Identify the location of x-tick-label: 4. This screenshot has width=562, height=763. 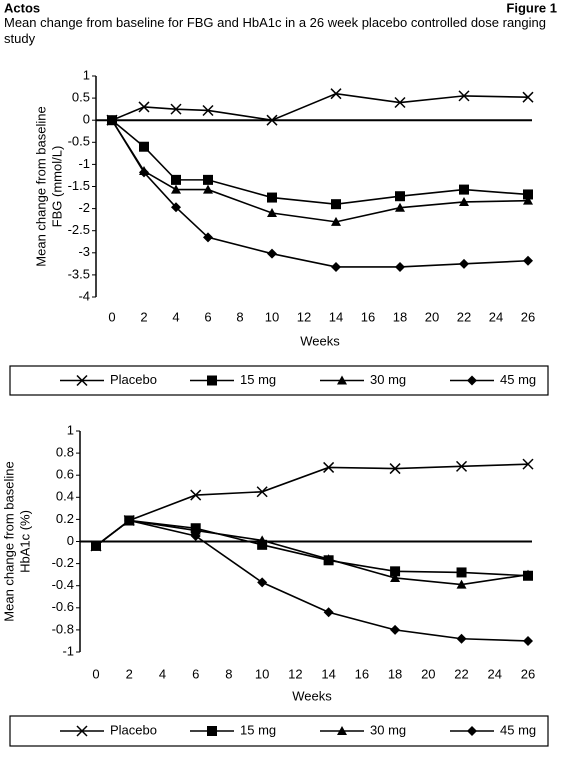
(175, 316).